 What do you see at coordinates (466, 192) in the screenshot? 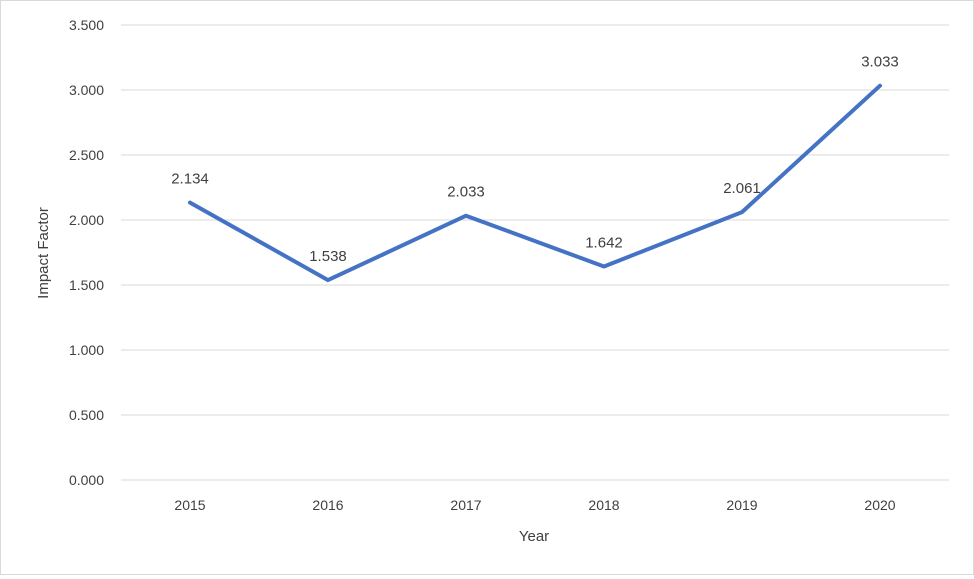
I see `data-label: 2.033` at bounding box center [466, 192].